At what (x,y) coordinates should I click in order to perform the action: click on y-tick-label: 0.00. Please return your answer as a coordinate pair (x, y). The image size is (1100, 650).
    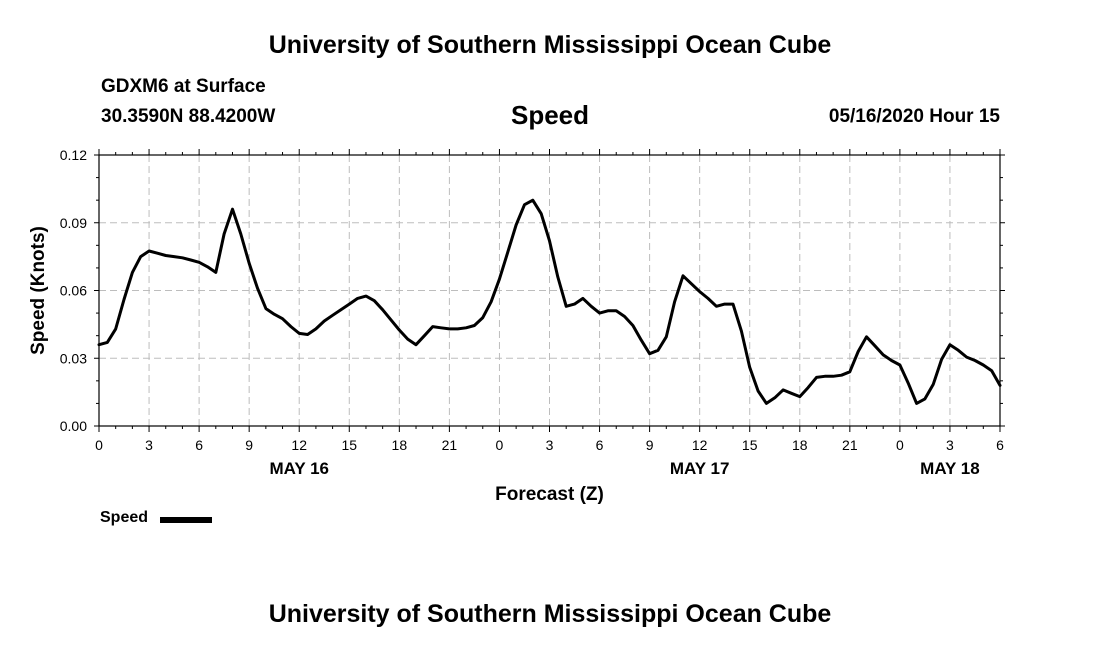
    Looking at the image, I should click on (73, 426).